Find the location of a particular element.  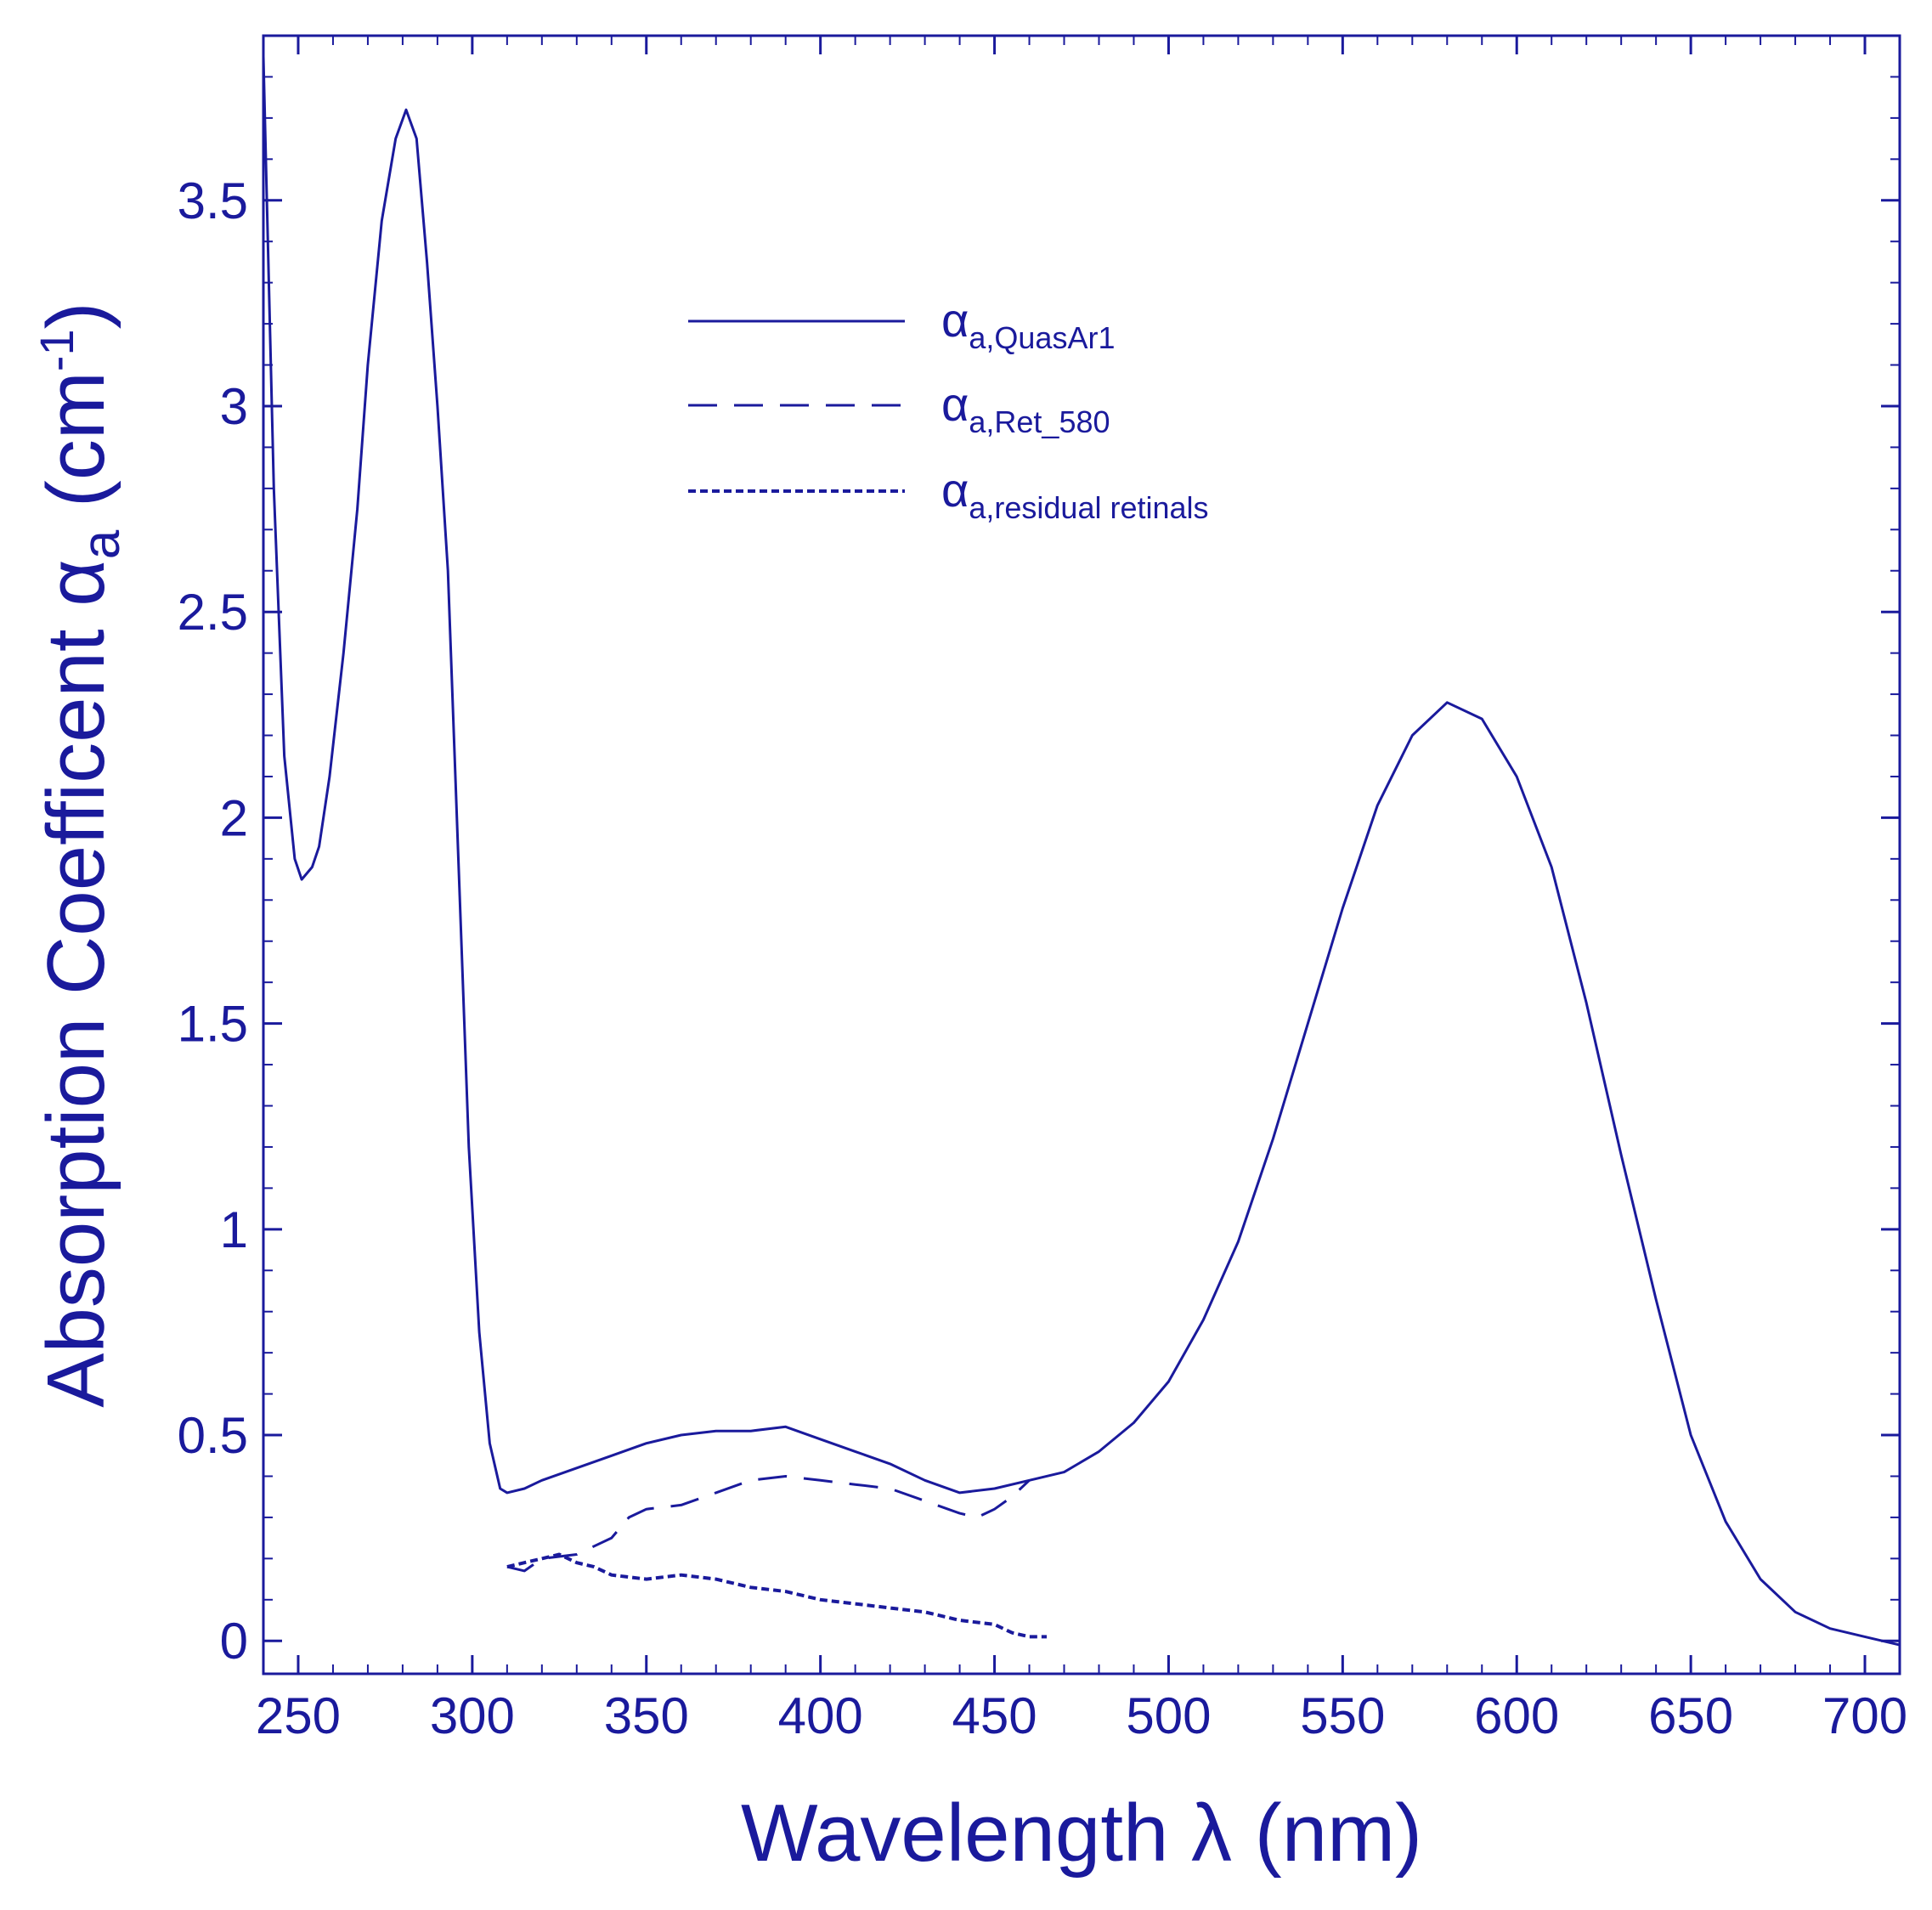

legend-subscript: a,residual retinals is located at coordinates (1088, 507).